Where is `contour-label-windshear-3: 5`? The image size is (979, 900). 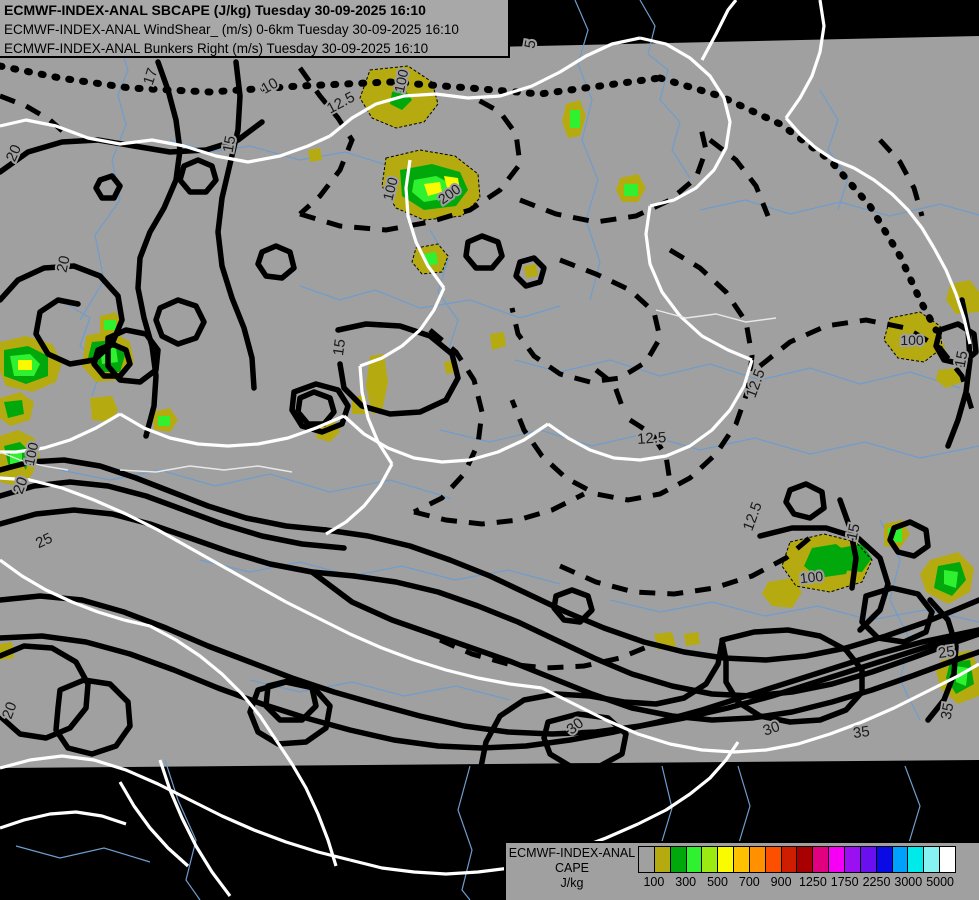
contour-label-windshear-3: 5 is located at coordinates (530, 44).